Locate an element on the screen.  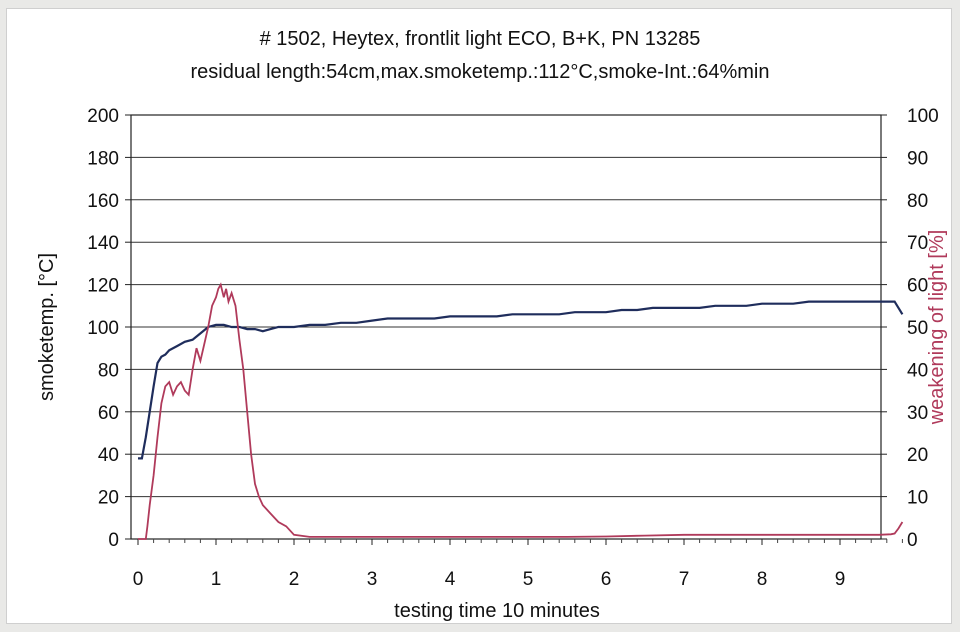
x-tick-label: 0 is located at coordinates (138, 579).